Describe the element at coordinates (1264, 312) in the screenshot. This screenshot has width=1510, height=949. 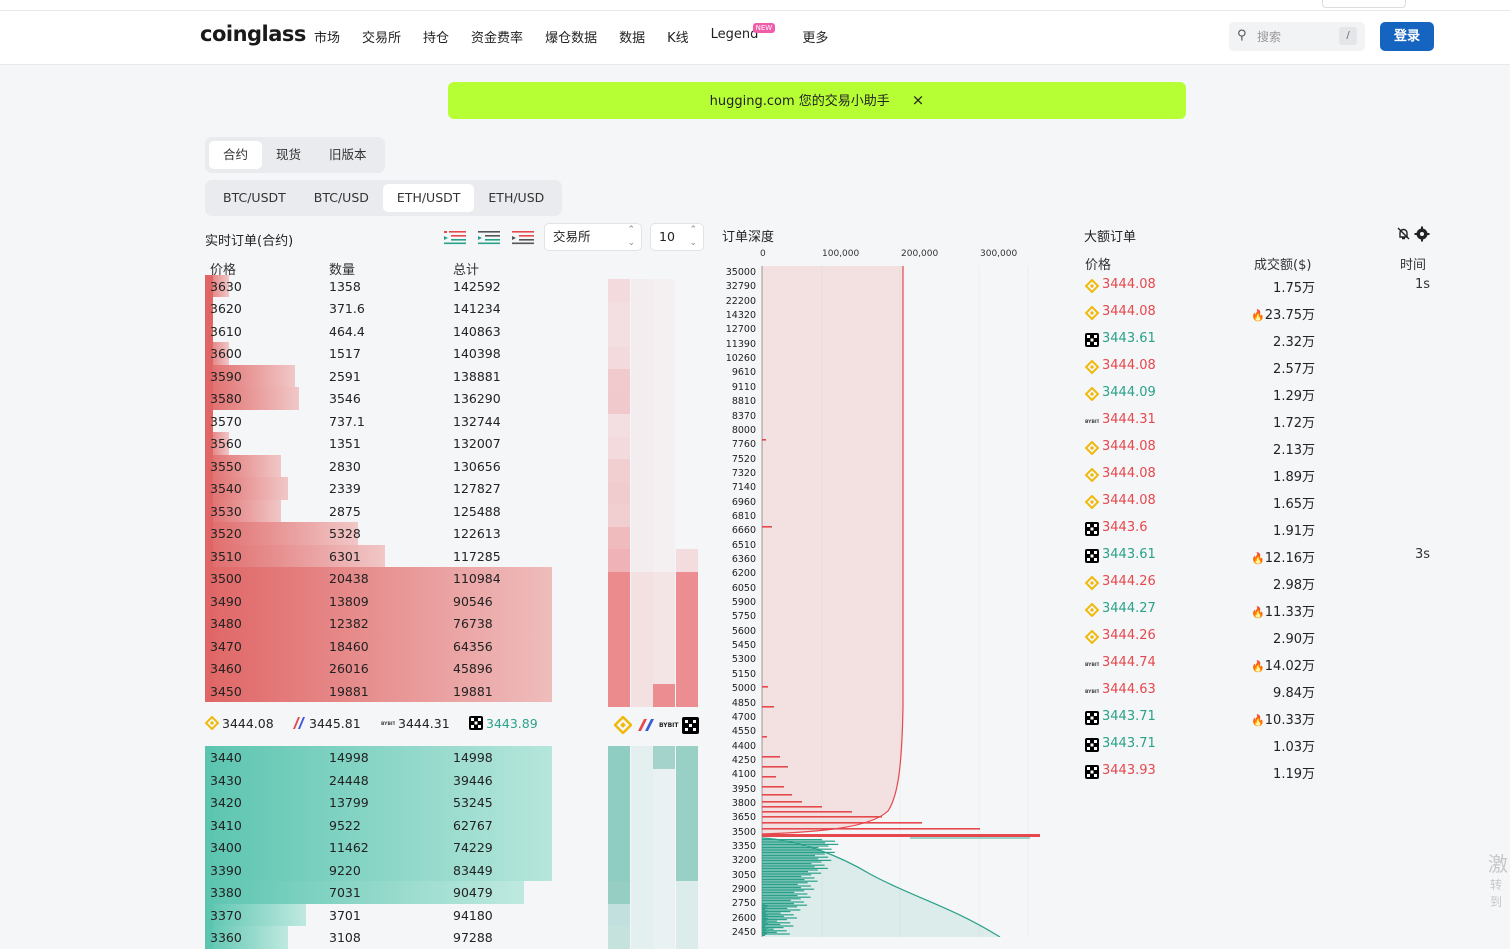
I see `large-order-row: 3444.08 🔥23.75万` at that location.